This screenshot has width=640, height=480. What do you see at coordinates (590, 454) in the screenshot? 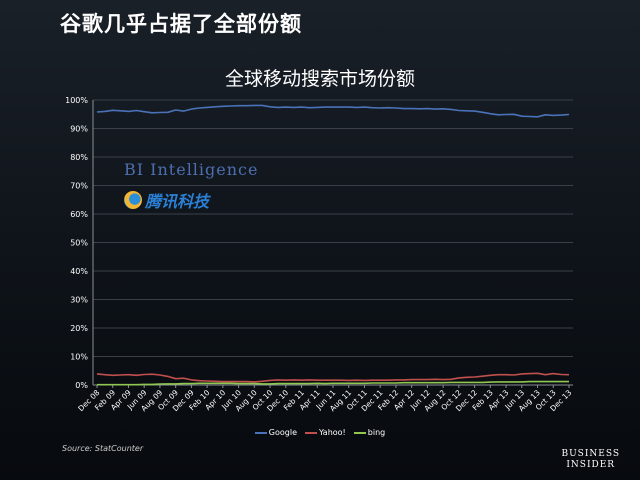
I see `bi-logo-line1: BUSINESS` at bounding box center [590, 454].